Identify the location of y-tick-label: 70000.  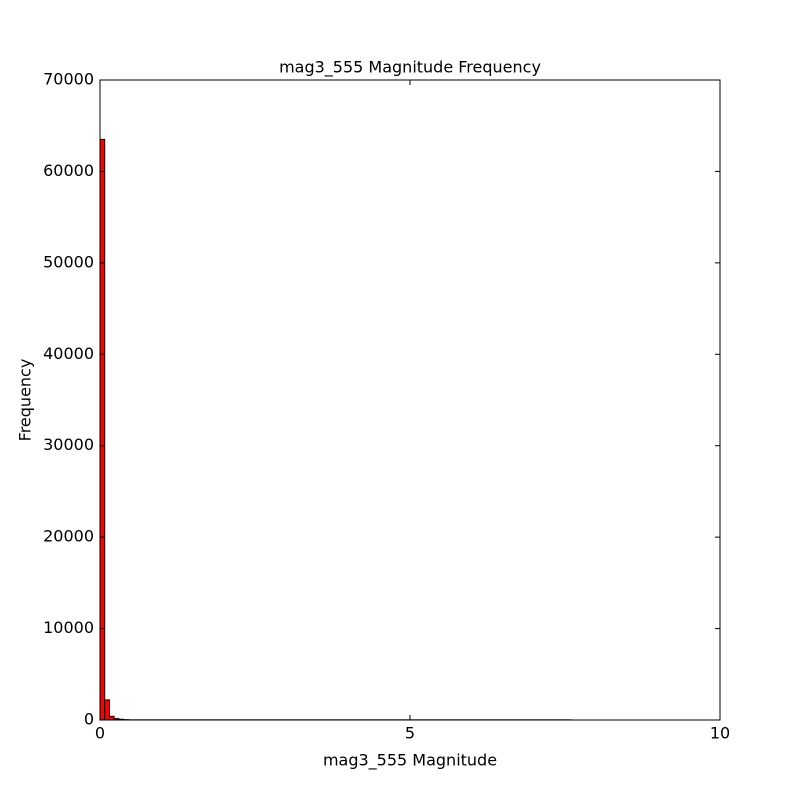
(68, 79).